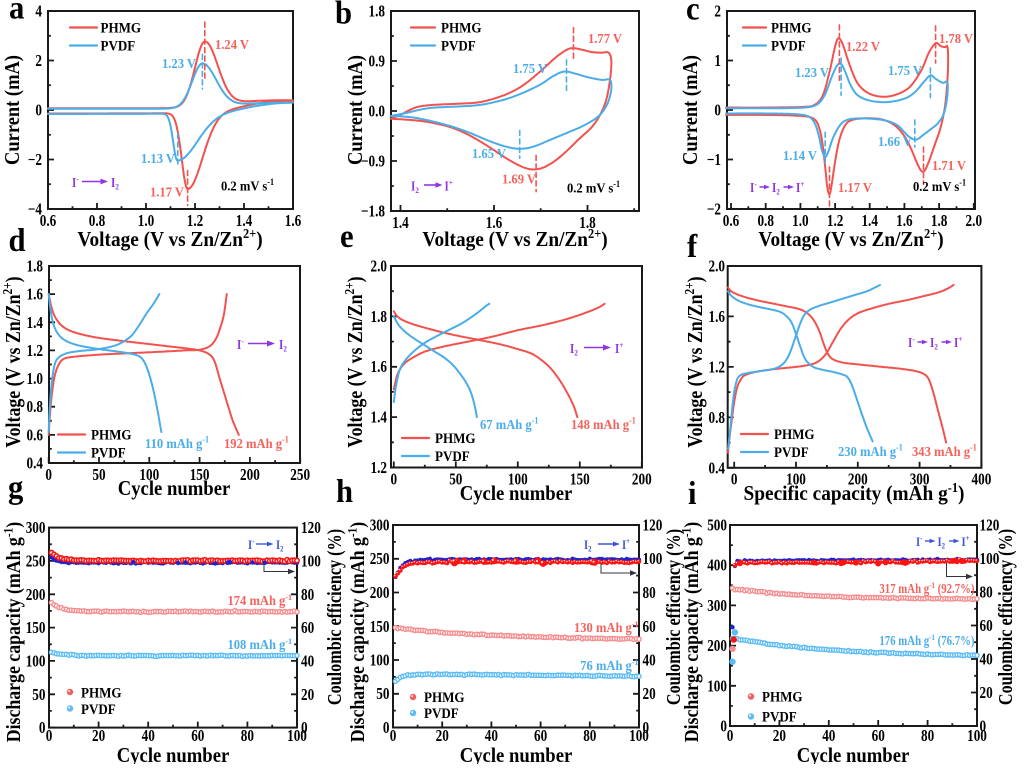  Describe the element at coordinates (300, 476) in the screenshot. I see `svg-text: 250` at that location.